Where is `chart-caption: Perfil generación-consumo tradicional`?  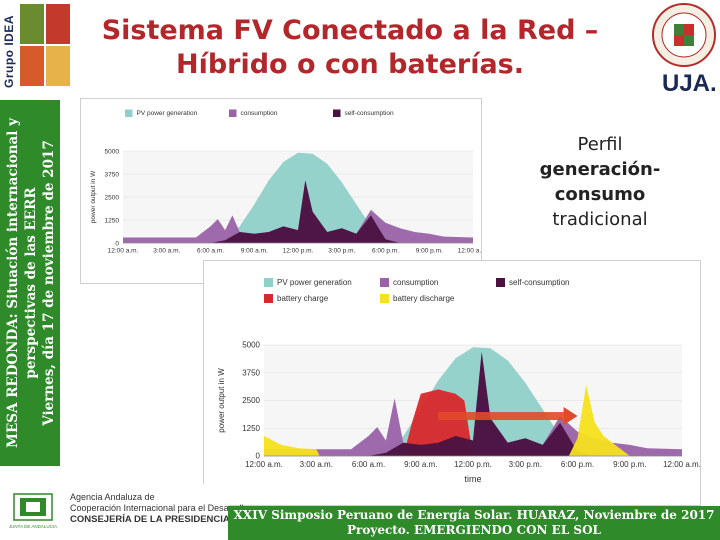
chart-caption: Perfil generación-consumo tradicional is located at coordinates (600, 182).